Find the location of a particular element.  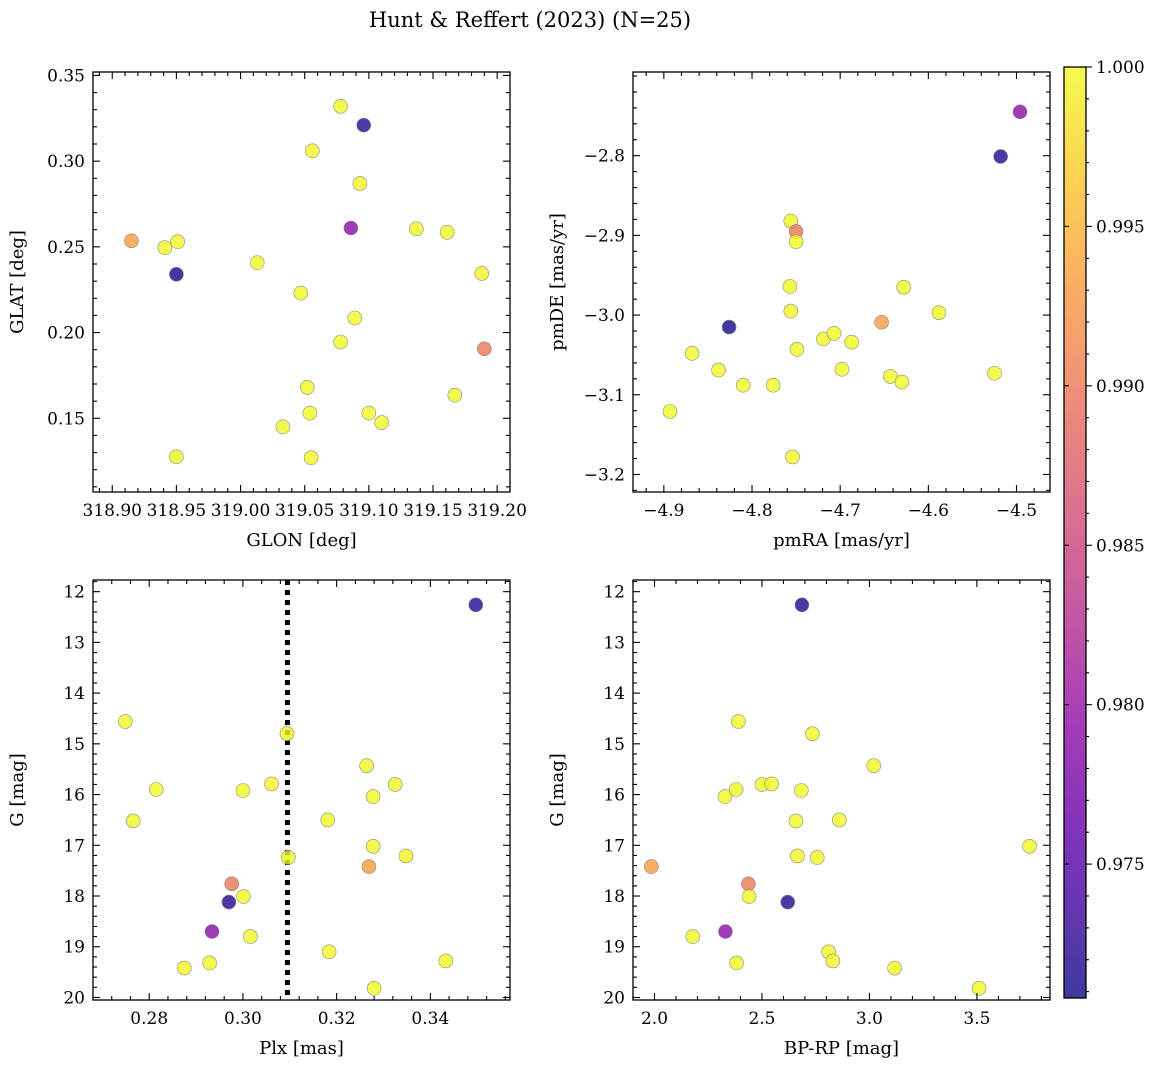

y-axis-label: GLAT [deg] is located at coordinates (17, 282).